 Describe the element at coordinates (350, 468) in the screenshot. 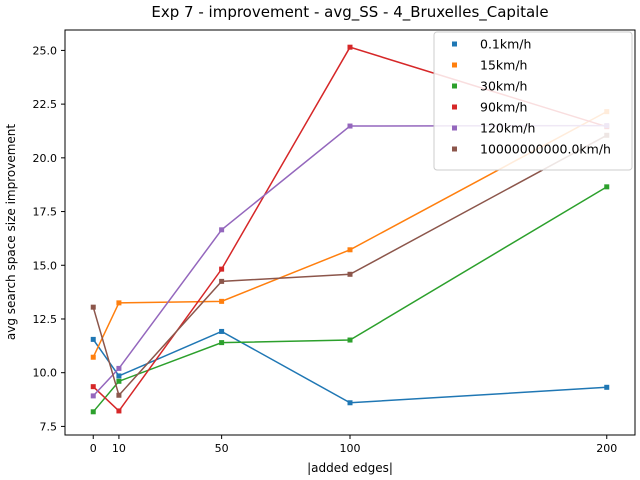

I see `x-axis-label: |added edges|` at that location.